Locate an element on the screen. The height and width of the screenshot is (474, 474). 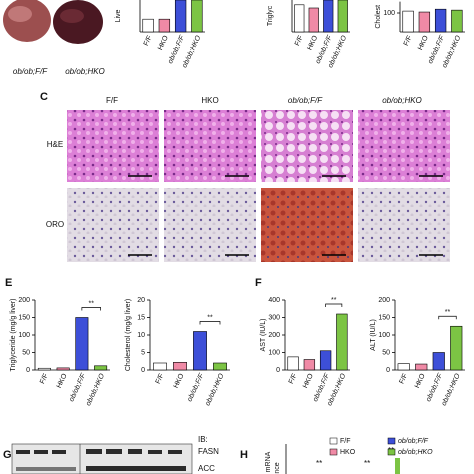
y-axis-label: nce is located at coordinates (277, 467).